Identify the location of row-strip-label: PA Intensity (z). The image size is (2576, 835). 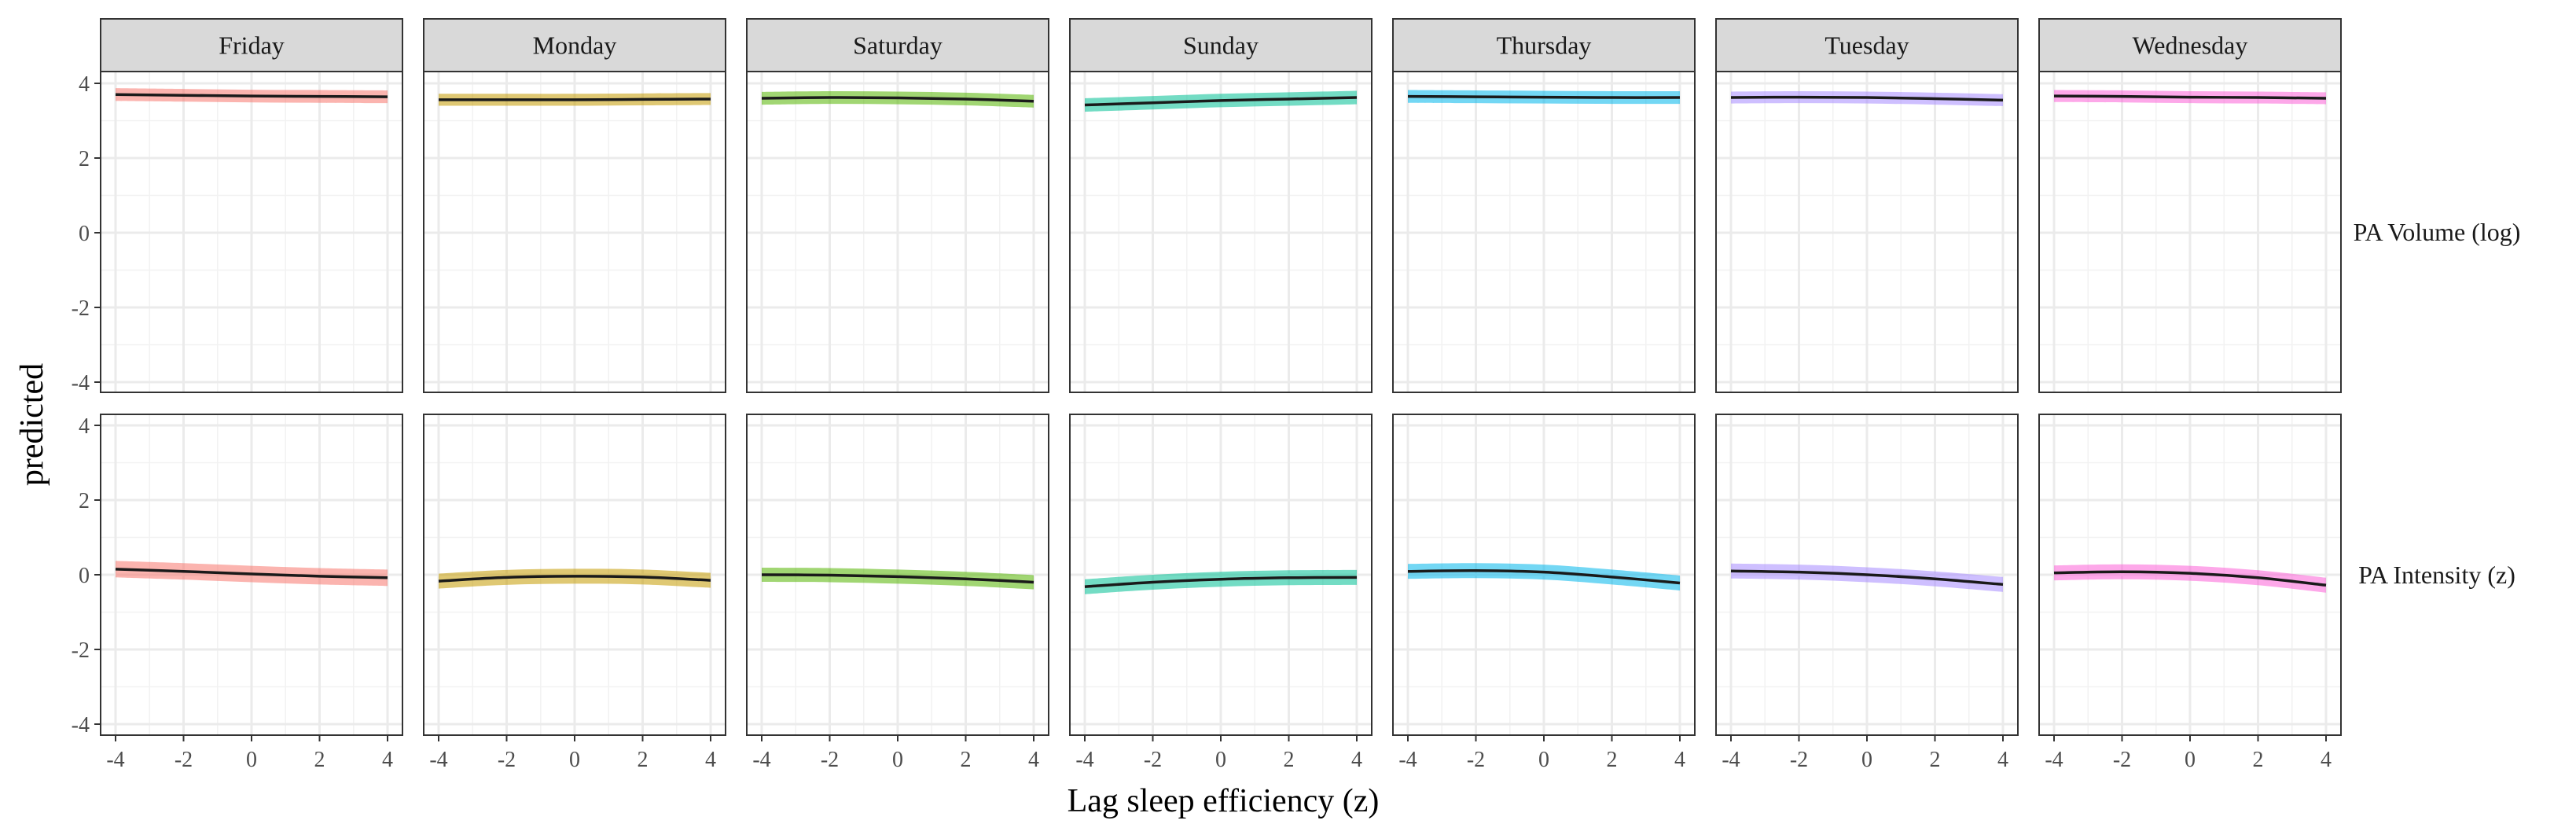
(2436, 575).